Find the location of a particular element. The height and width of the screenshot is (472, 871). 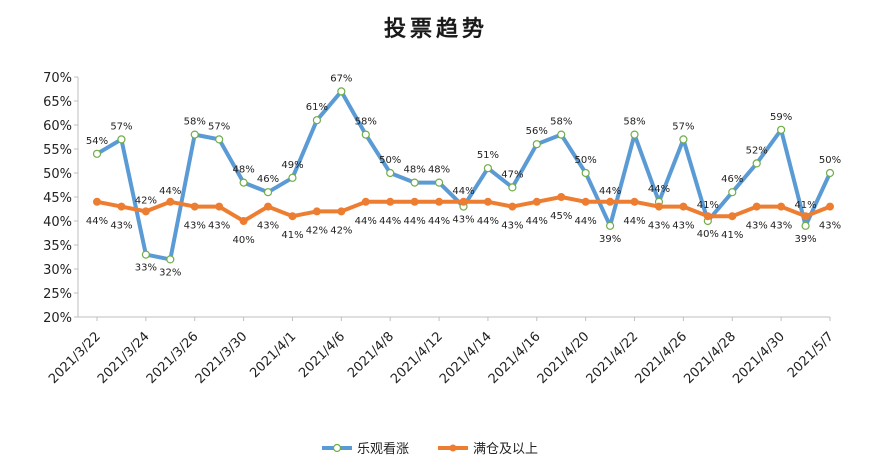

y-tick-label: 50% is located at coordinates (57, 174).